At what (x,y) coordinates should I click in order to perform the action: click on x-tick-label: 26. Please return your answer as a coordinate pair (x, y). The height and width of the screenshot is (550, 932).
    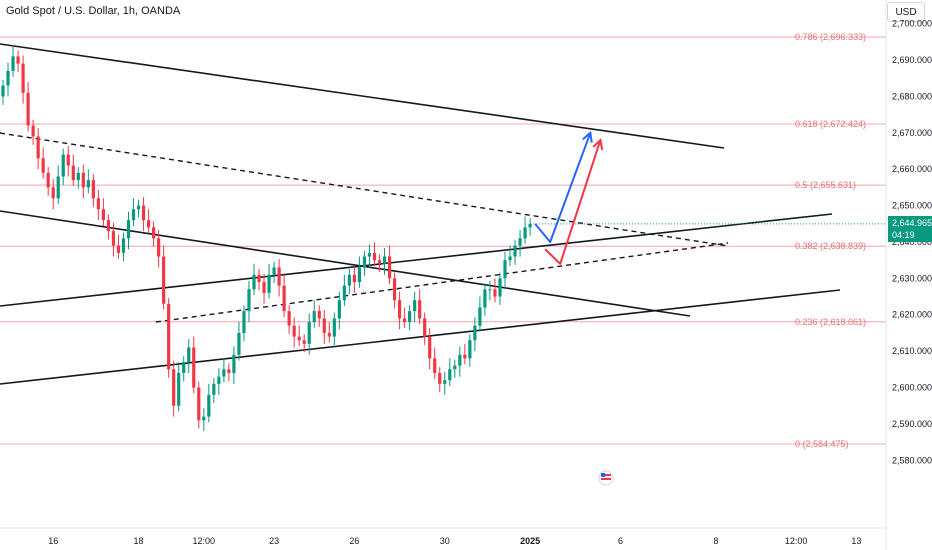
    Looking at the image, I should click on (354, 541).